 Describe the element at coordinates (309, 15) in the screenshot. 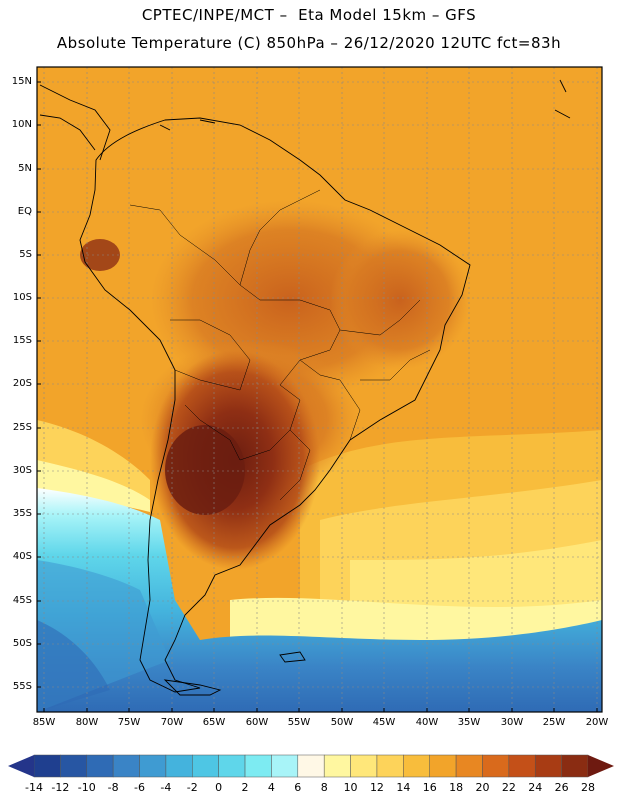

I see `title-line-1: CPTEC/INPE/MCT – Eta Model 15km – GFS` at that location.